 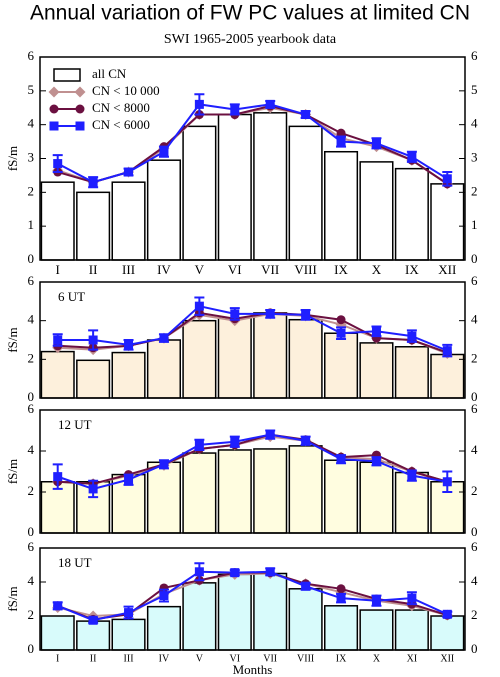 What do you see at coordinates (250, 39) in the screenshot?
I see `chart-subtitle: SWI 1965-2005 yearbook data` at bounding box center [250, 39].